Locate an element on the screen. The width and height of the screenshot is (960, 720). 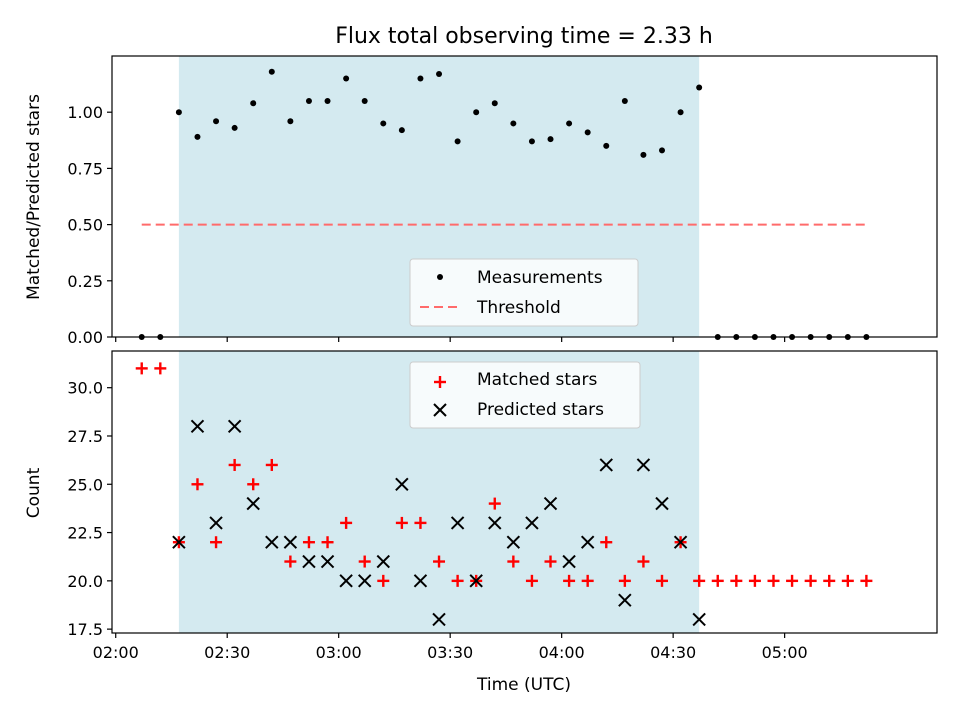
bottom-legend-box is located at coordinates (525, 395).